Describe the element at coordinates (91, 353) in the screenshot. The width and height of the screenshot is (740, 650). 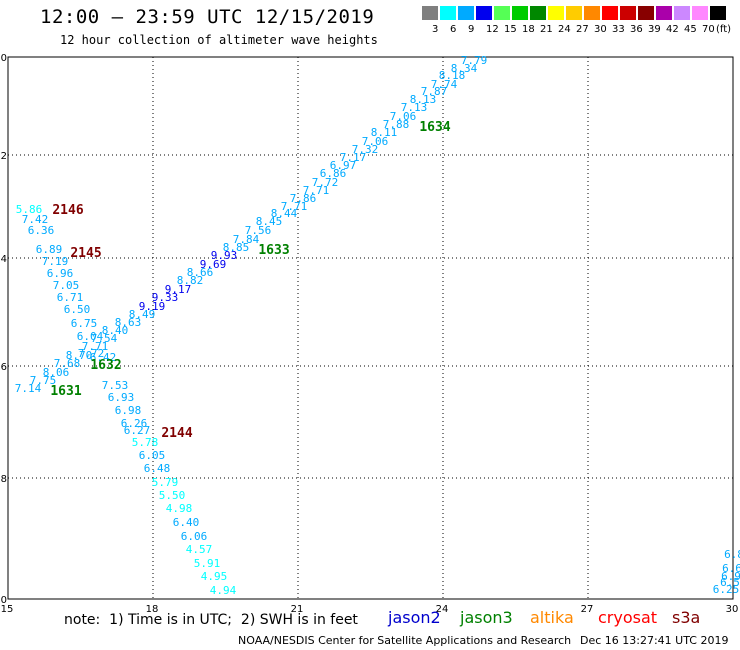
I see `wave-height-value: 7.72` at that location.